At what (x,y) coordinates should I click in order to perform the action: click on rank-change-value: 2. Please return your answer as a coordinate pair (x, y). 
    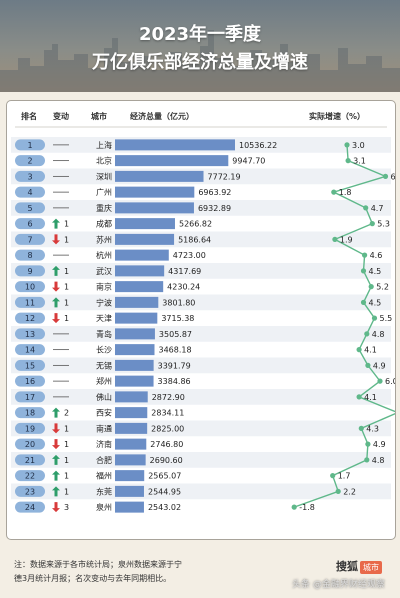
    Looking at the image, I should click on (66, 413).